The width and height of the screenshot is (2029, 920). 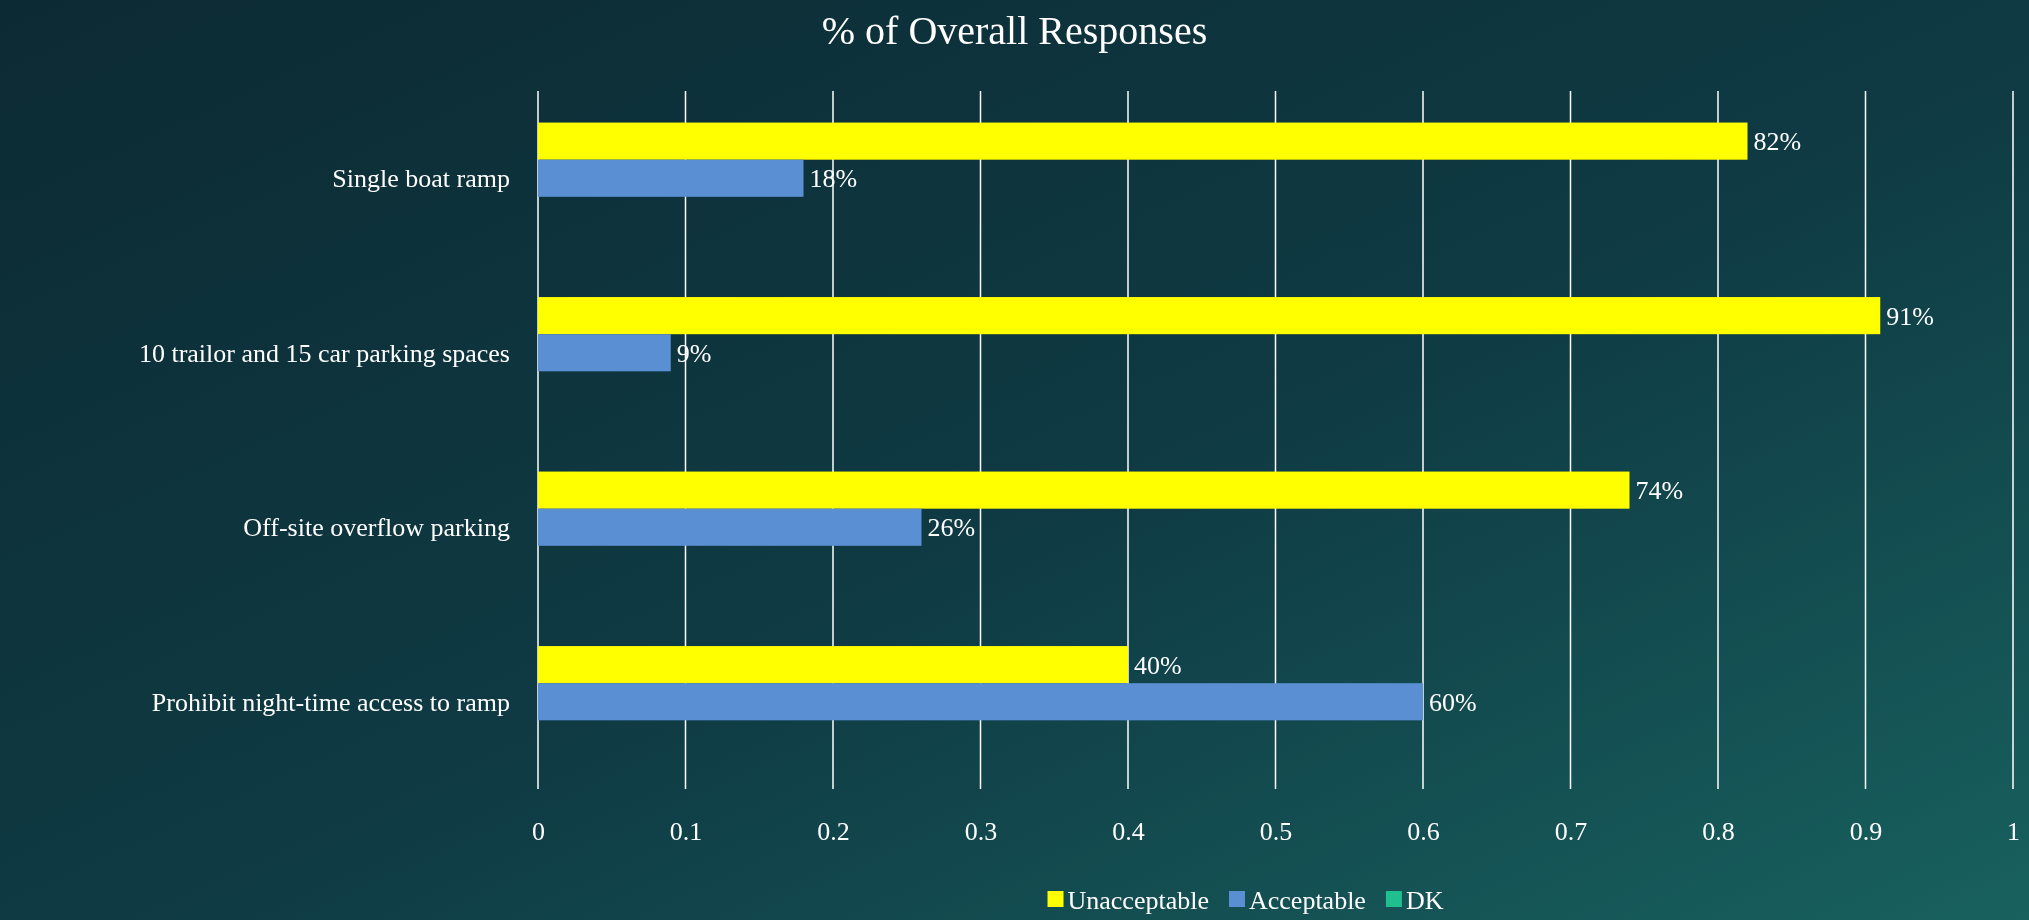 What do you see at coordinates (1014, 30) in the screenshot?
I see `chart-title: % of Overall Responses` at bounding box center [1014, 30].